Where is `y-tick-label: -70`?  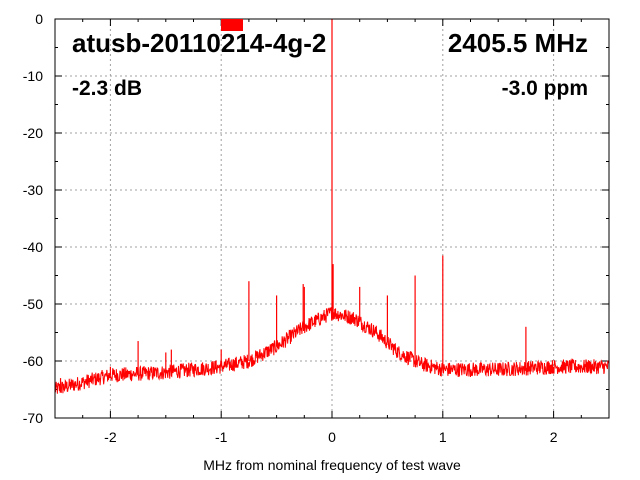 y-tick-label: -70 is located at coordinates (33, 418).